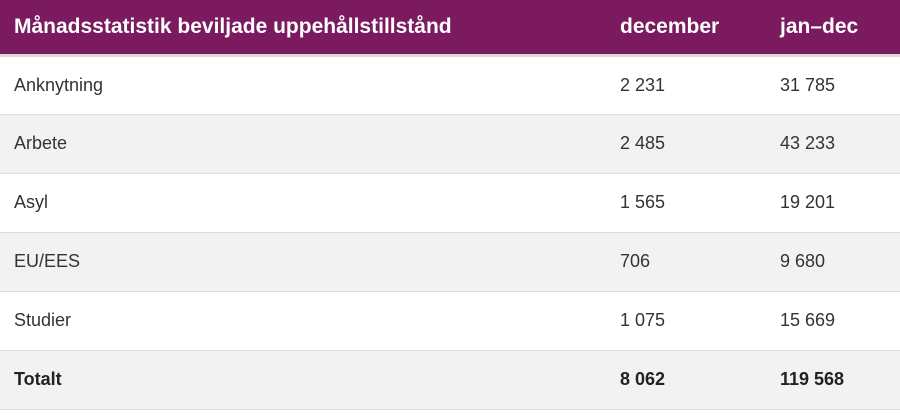 The image size is (900, 419). Describe the element at coordinates (685, 380) in the screenshot. I see `total-december-value: 8 062` at that location.